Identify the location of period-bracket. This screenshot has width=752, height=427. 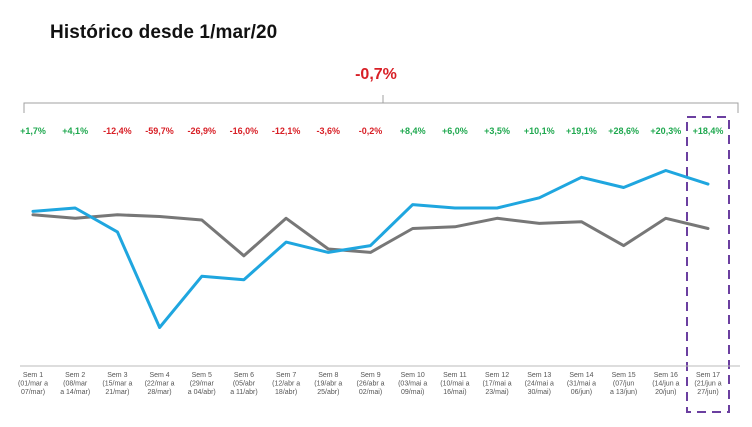
(381, 104).